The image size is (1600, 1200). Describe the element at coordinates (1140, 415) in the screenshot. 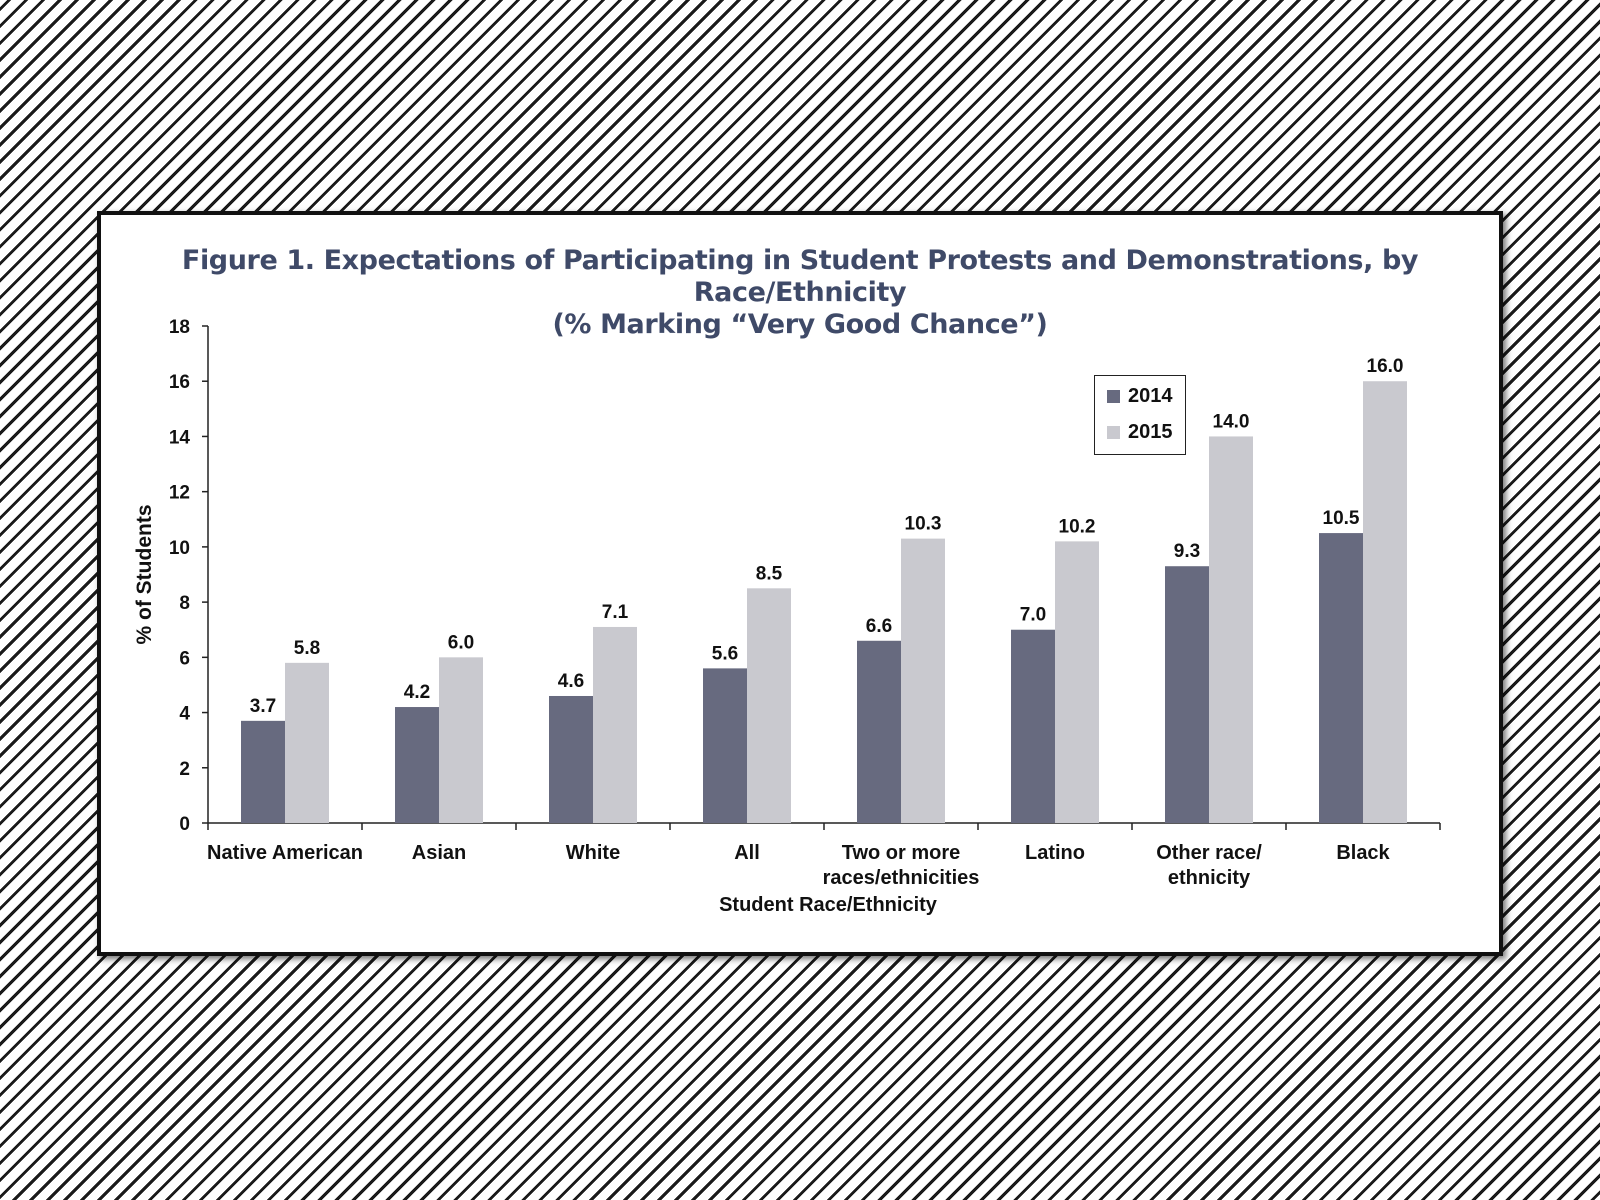

I see `chart-legend: 2014 2015` at that location.